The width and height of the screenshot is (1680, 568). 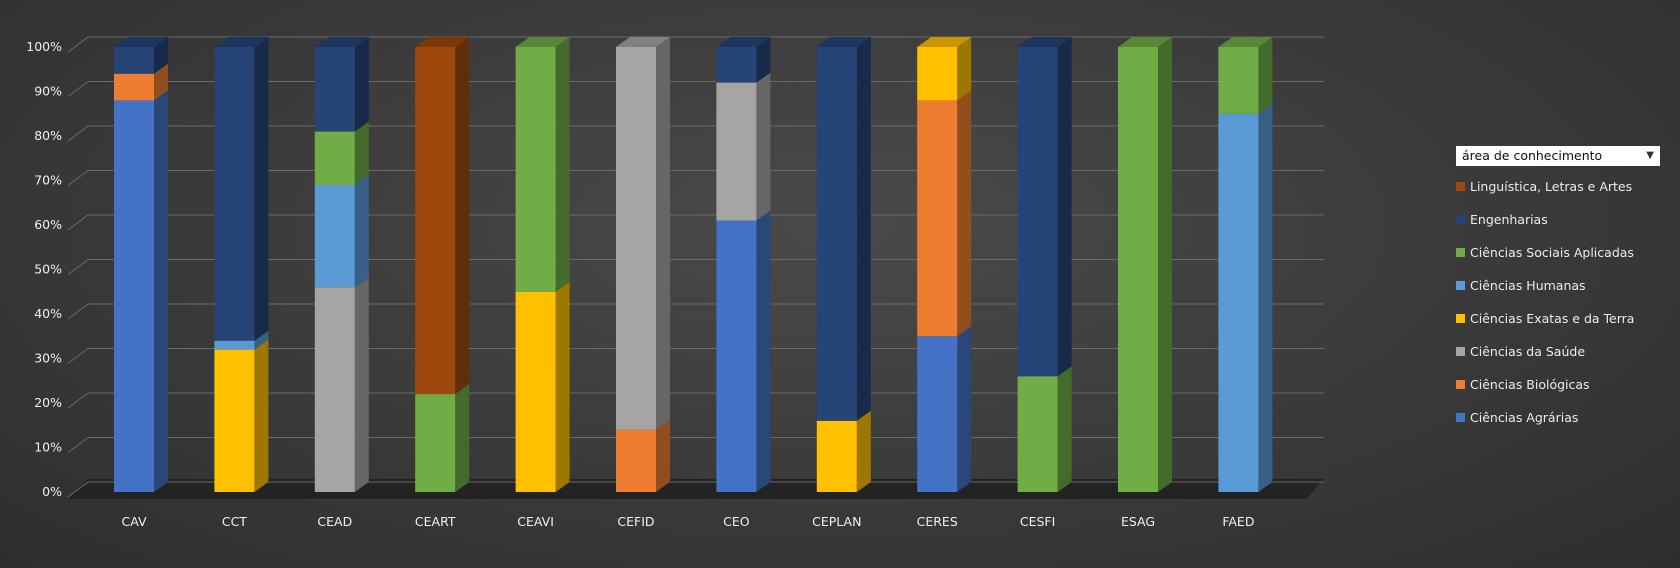 What do you see at coordinates (1528, 351) in the screenshot?
I see `legend-label: Ciências da Saúde` at bounding box center [1528, 351].